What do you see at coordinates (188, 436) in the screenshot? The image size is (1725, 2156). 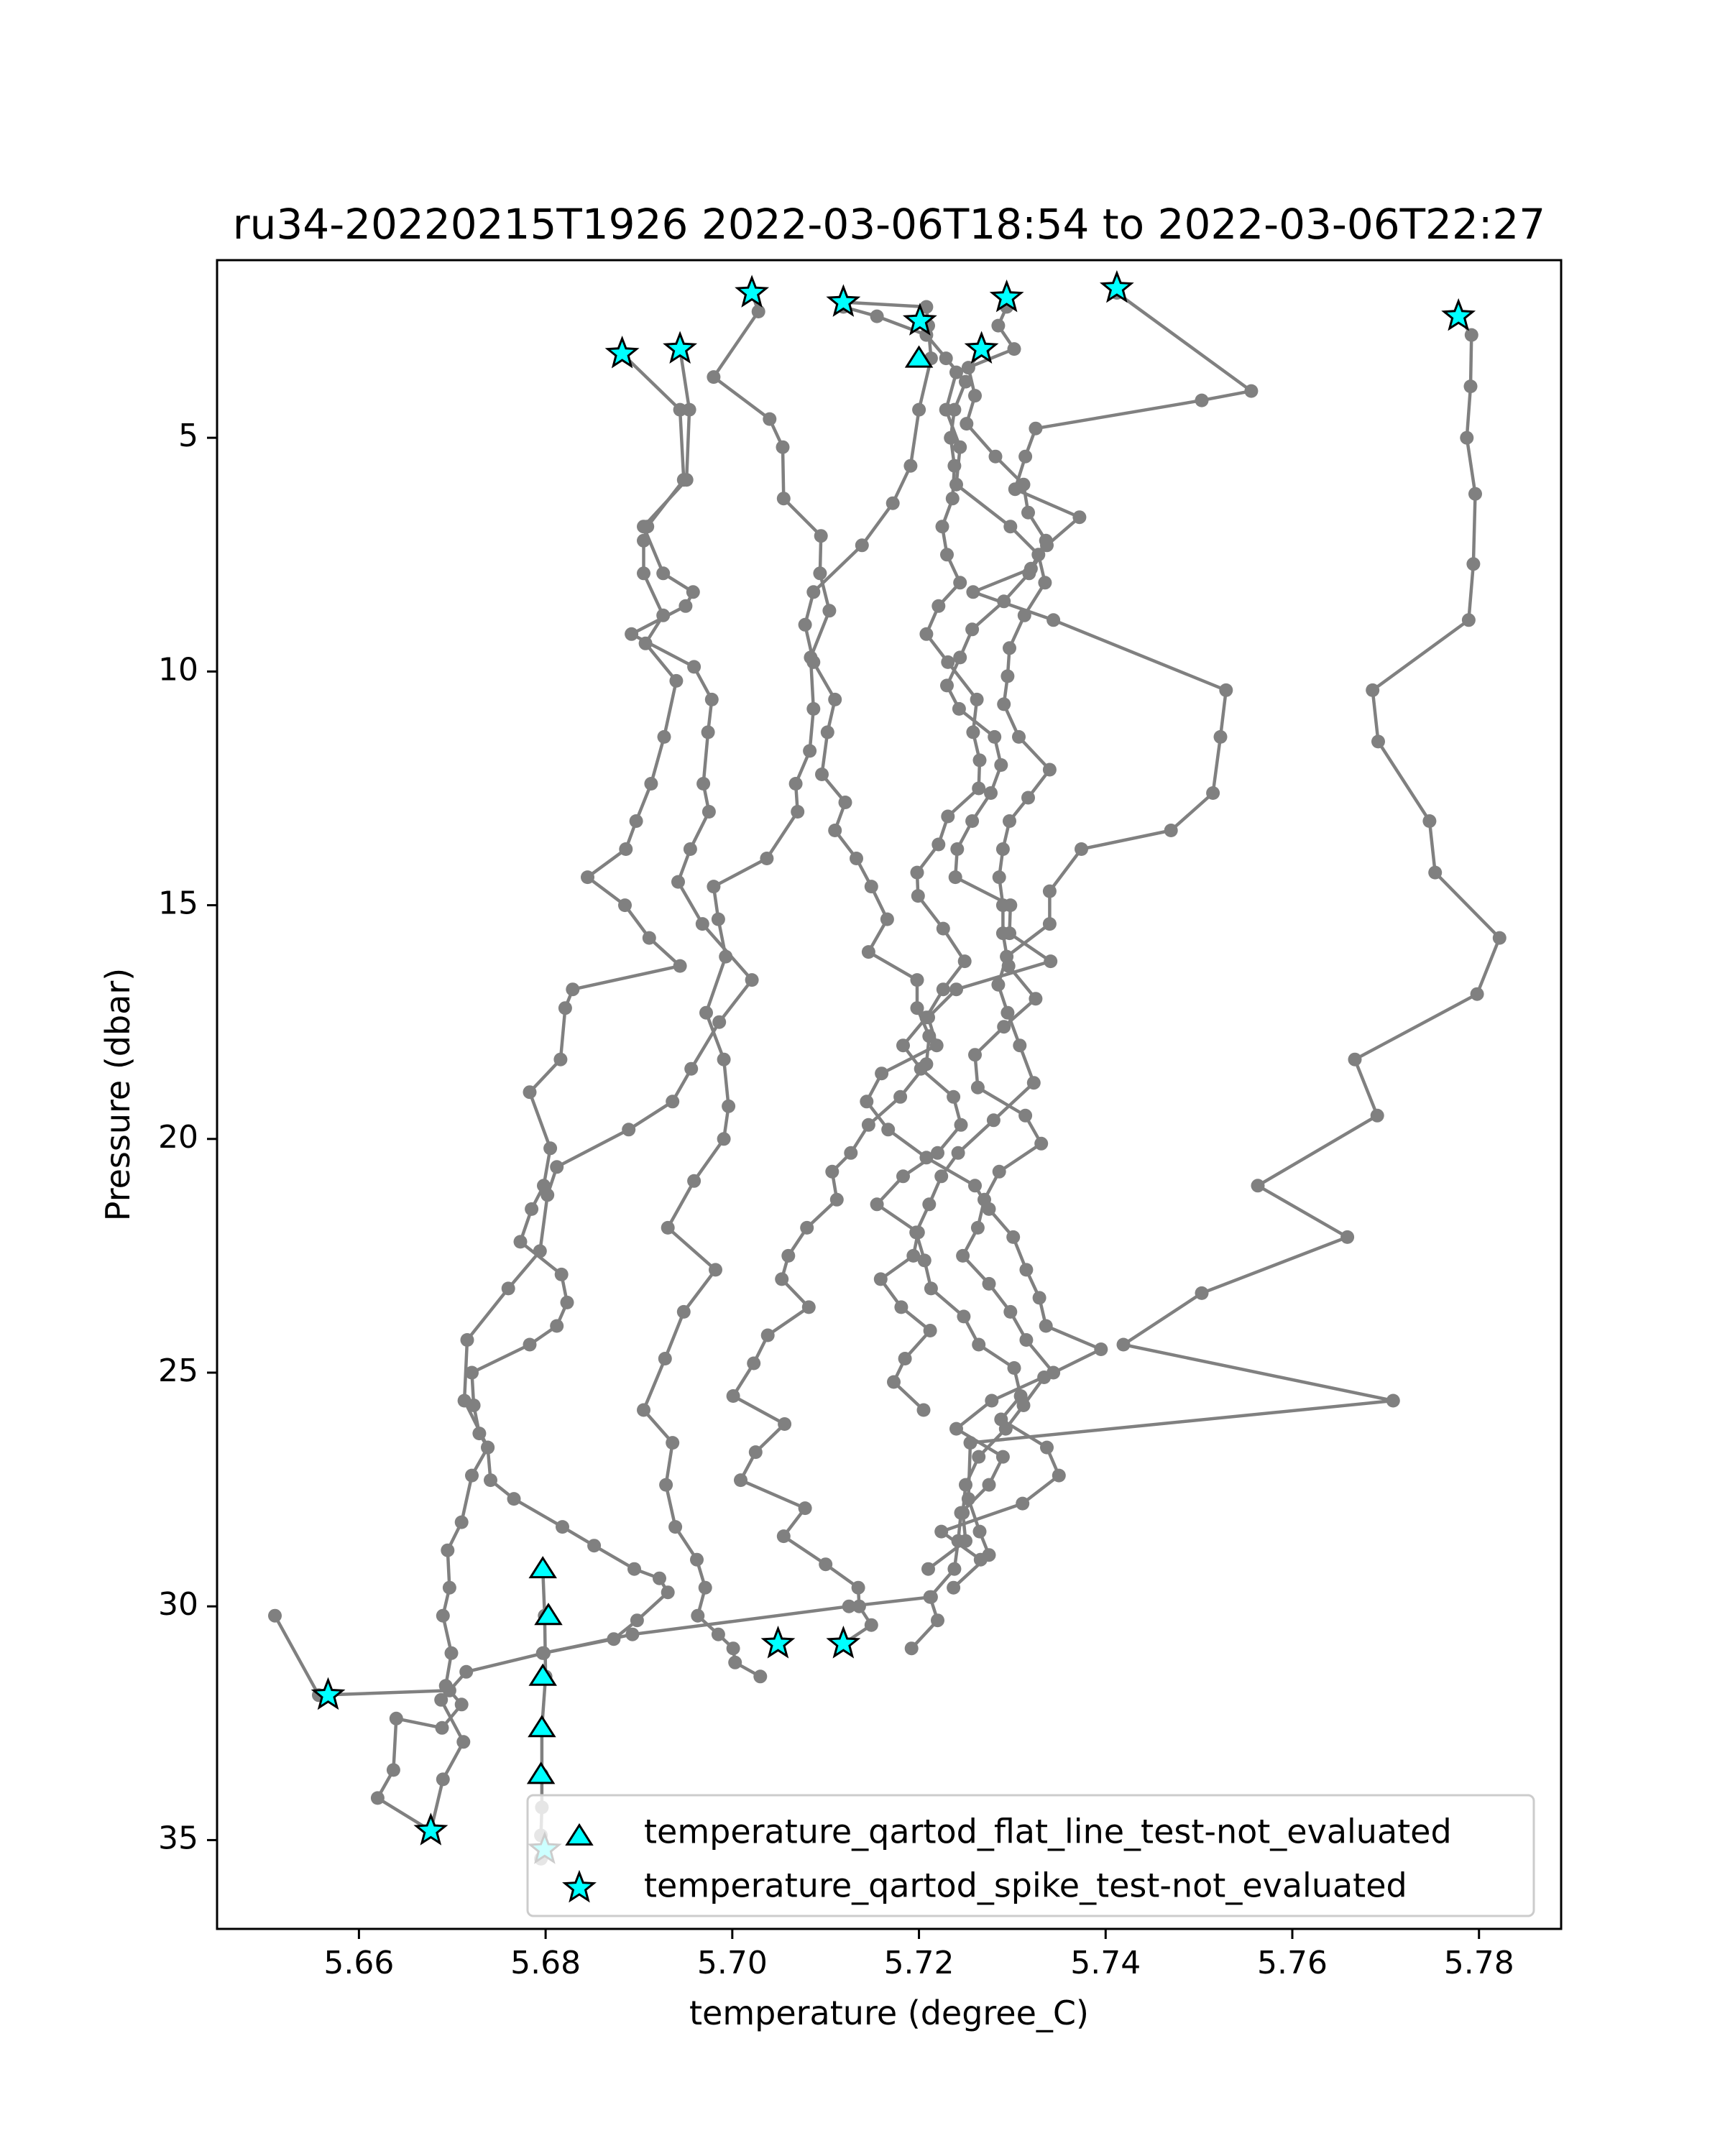 I see `y-tick-label: 5` at bounding box center [188, 436].